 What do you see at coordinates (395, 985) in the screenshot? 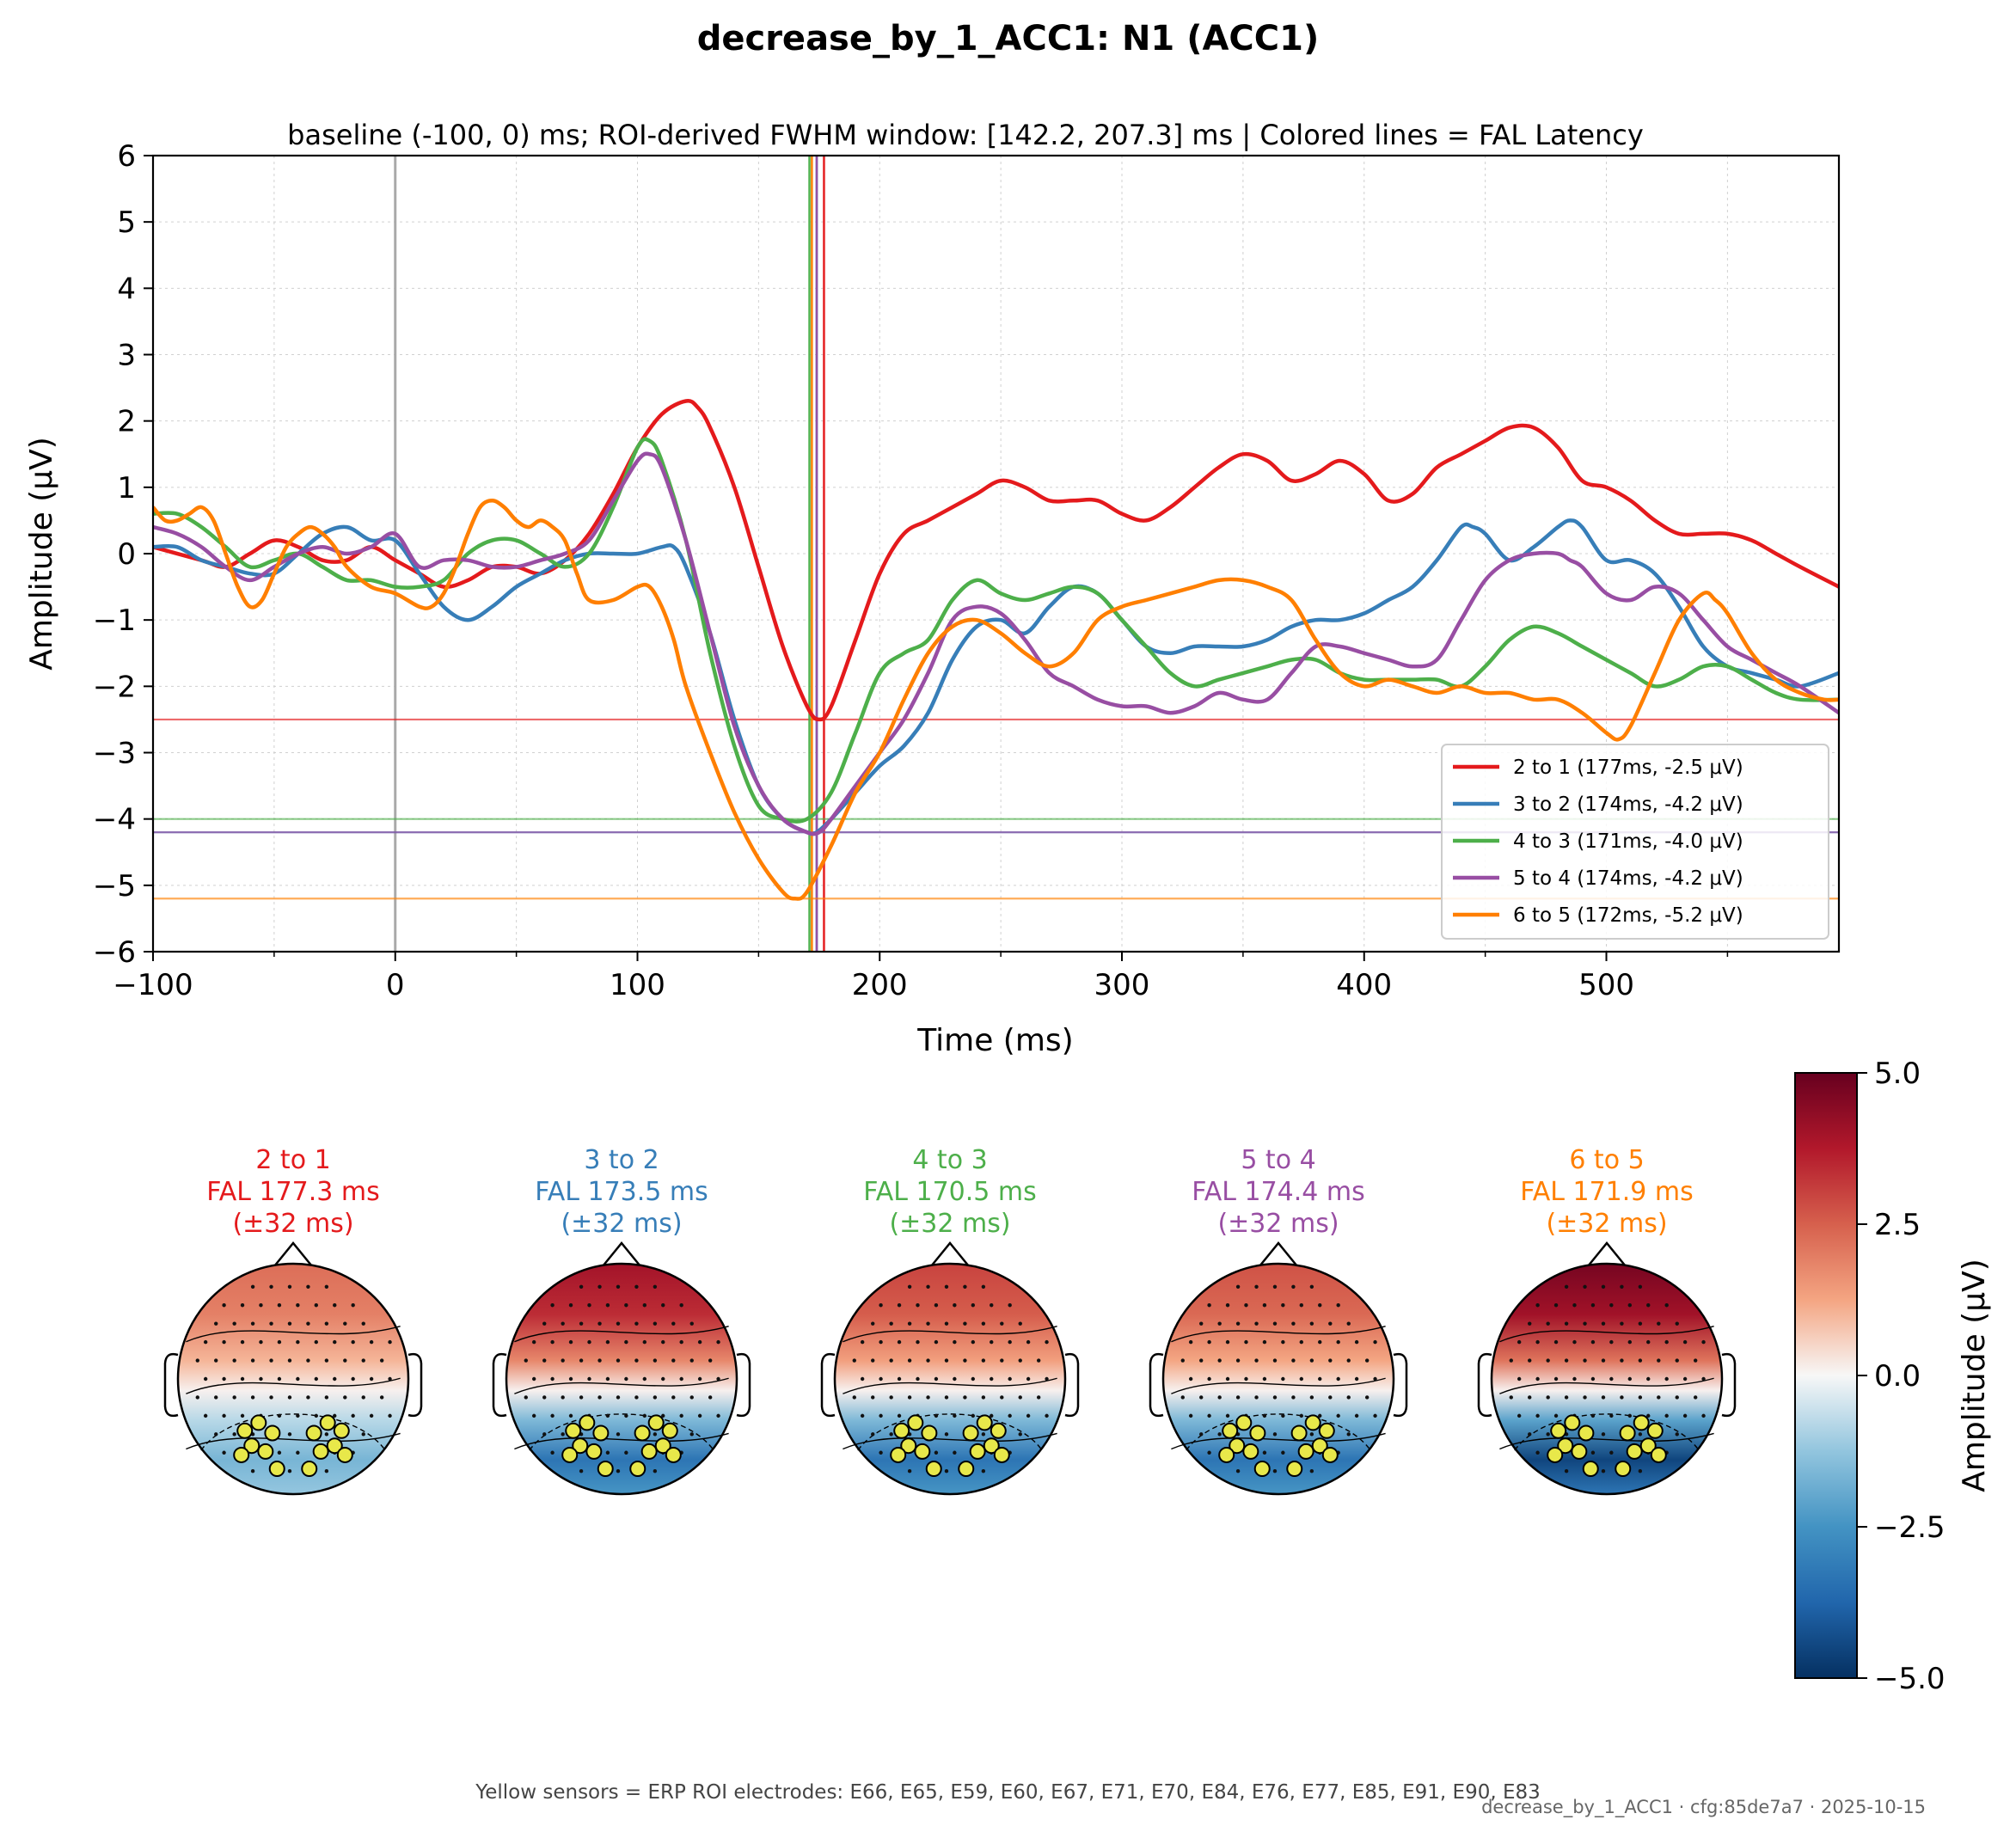
I see `x-tick-label: 0` at bounding box center [395, 985].